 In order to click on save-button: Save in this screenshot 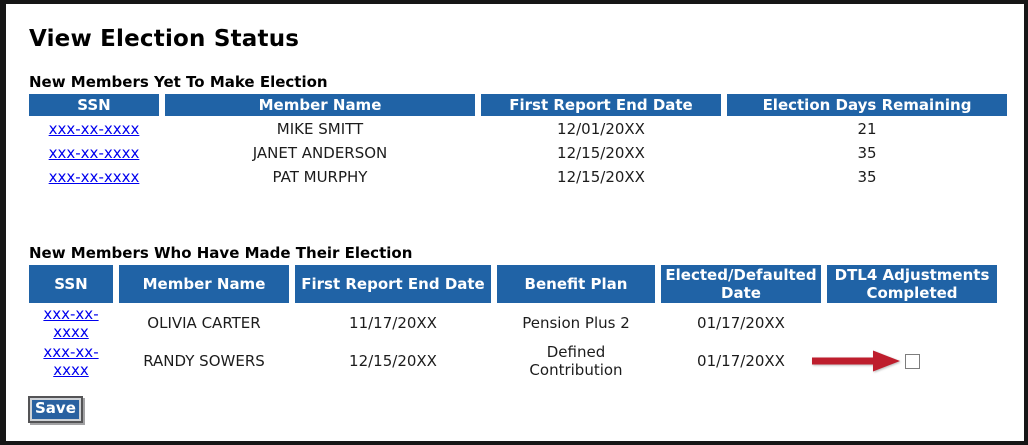, I will do `click(55, 409)`.